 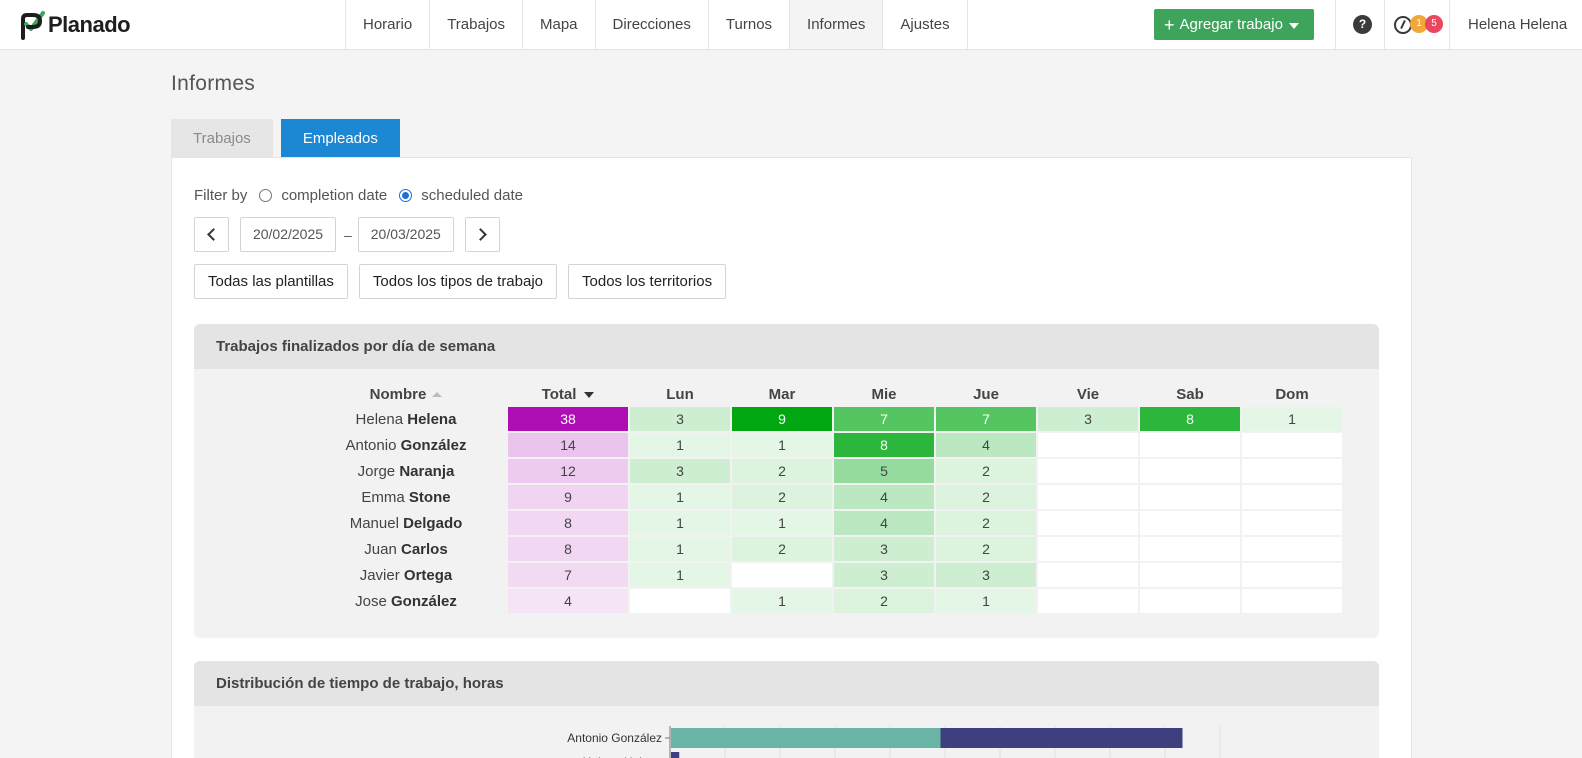 I want to click on job-types-select: Todos los tipos de trabajo, so click(x=458, y=281).